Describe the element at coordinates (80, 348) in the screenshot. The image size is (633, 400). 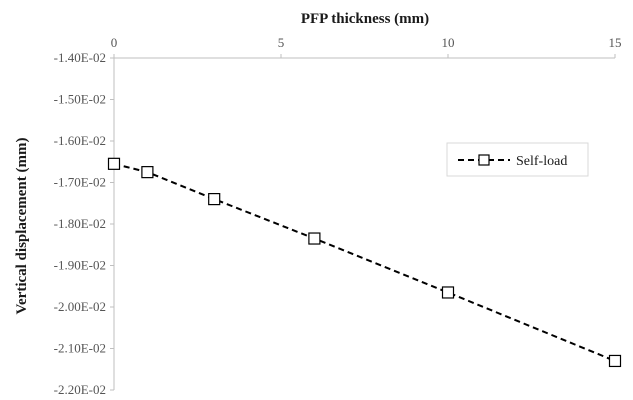
I see `y-tick-label: -2.10E-02` at that location.